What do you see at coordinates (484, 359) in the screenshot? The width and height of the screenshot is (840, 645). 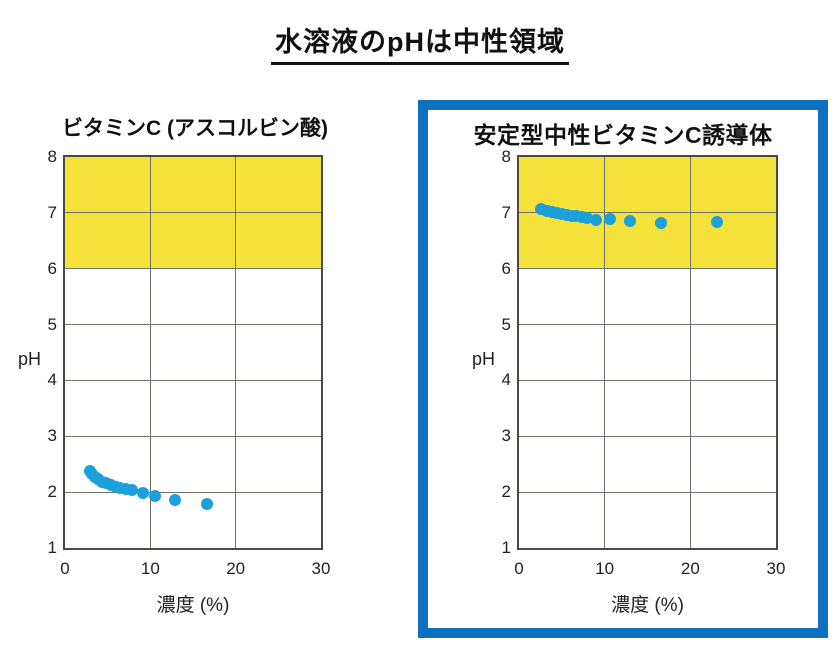 I see `right-y-axis-label: pH` at bounding box center [484, 359].